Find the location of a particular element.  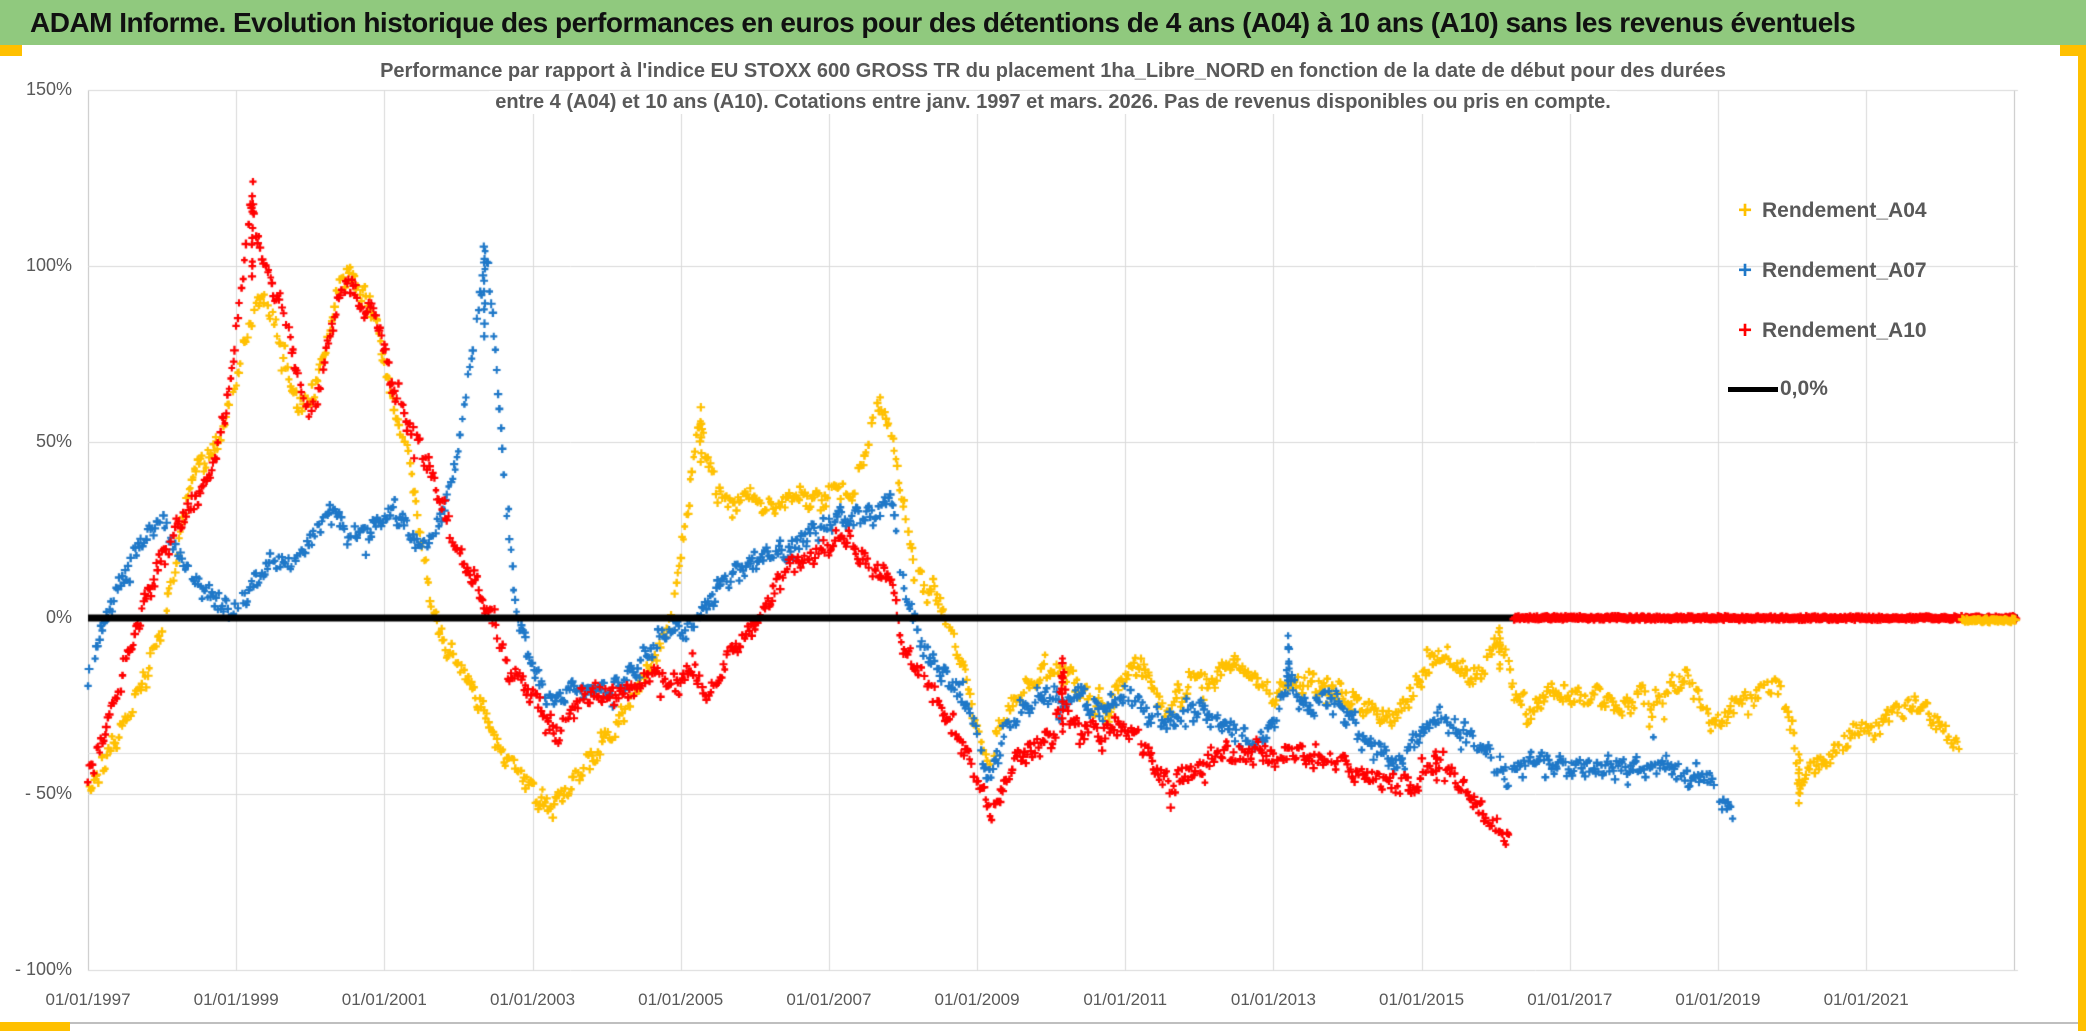

x-tick-label: 01/01/2015 is located at coordinates (1422, 999).